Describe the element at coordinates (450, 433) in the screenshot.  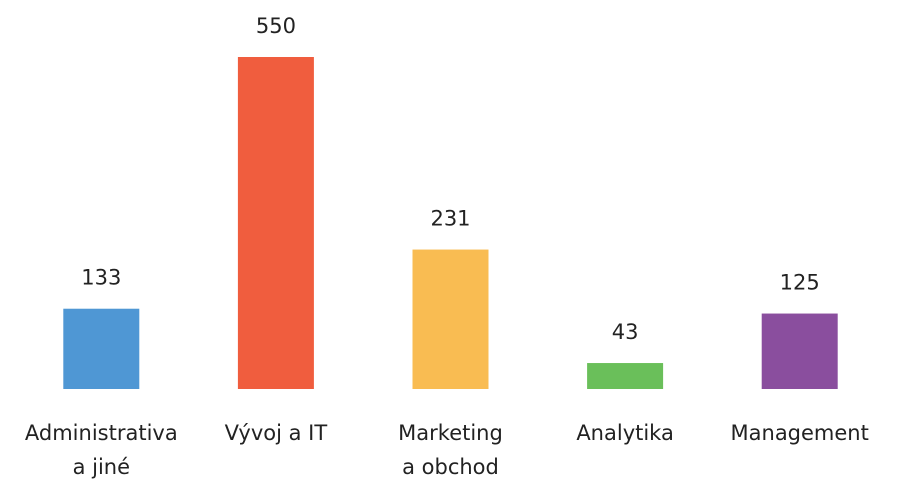
I see `category-label: Marketing` at that location.